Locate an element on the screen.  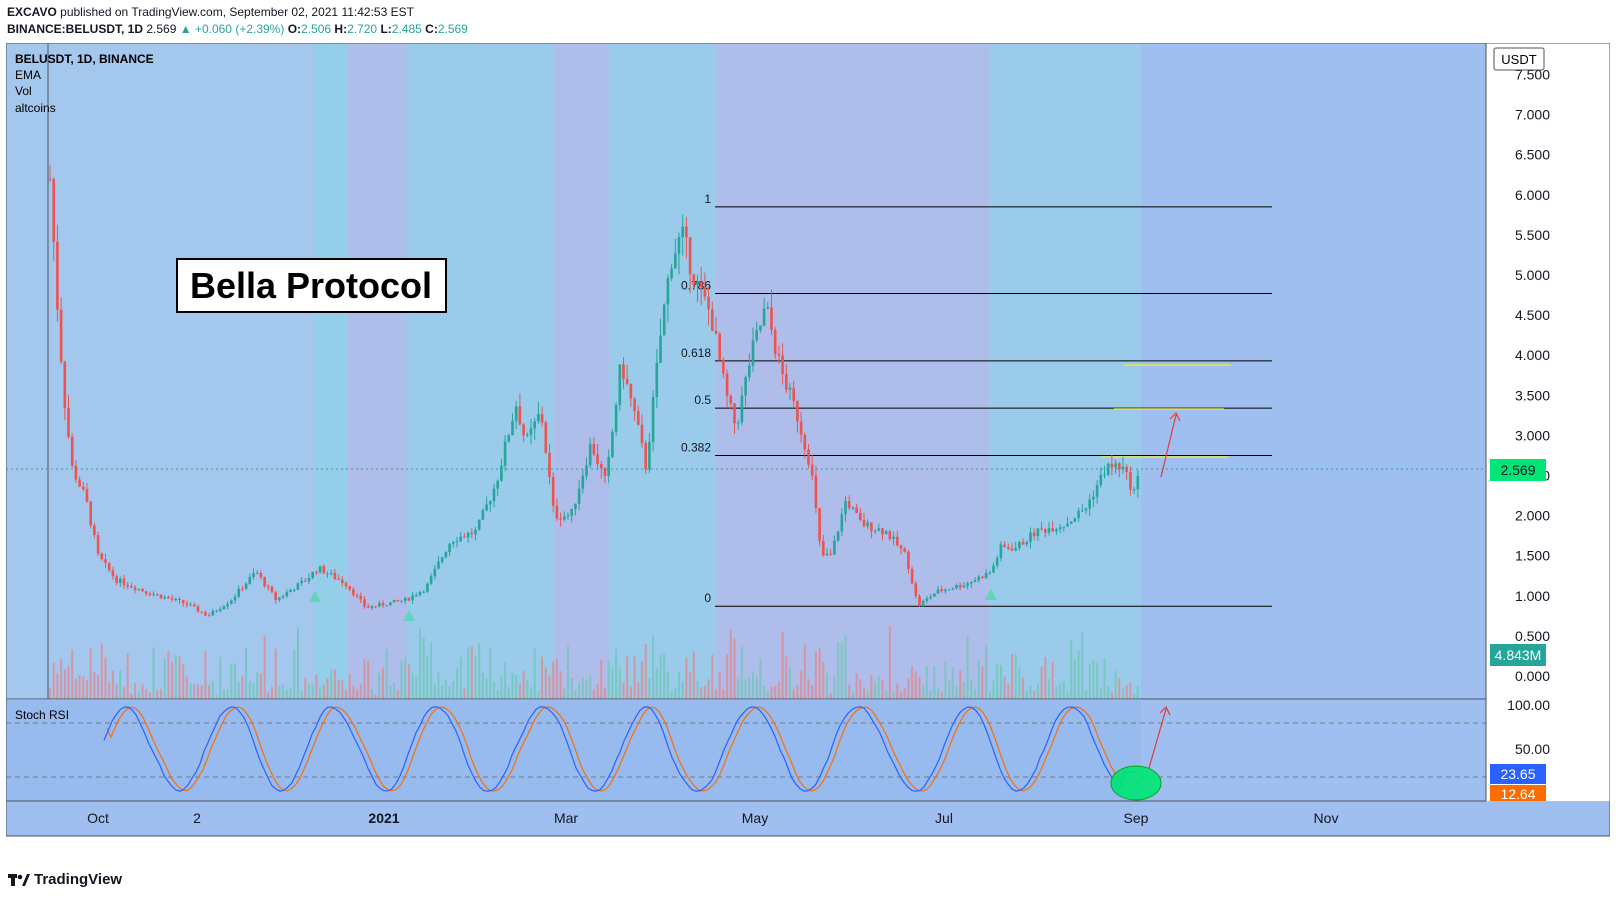
tradingview-logo: TradingView is located at coordinates (65, 879).